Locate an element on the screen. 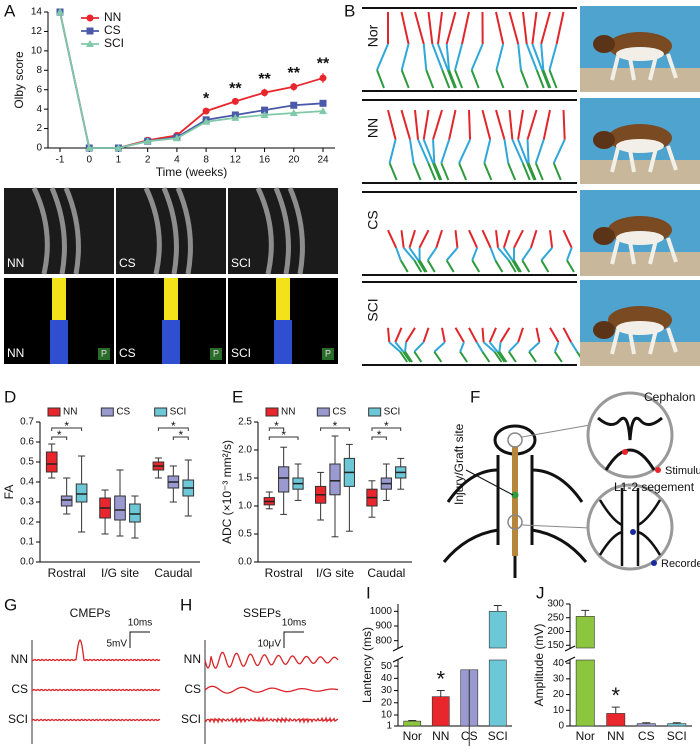  panel-label: G is located at coordinates (10, 604).